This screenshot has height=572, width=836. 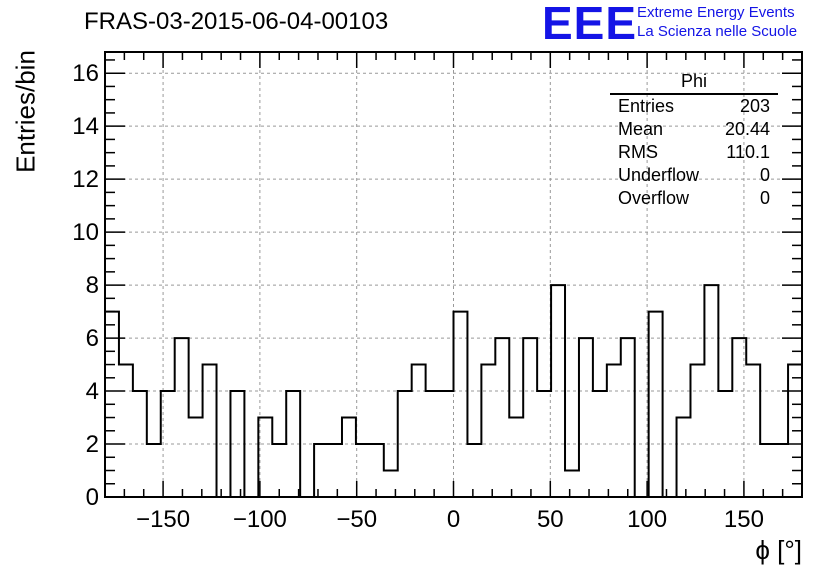 What do you see at coordinates (694, 129) in the screenshot?
I see `stats-row: Mean 20.44` at bounding box center [694, 129].